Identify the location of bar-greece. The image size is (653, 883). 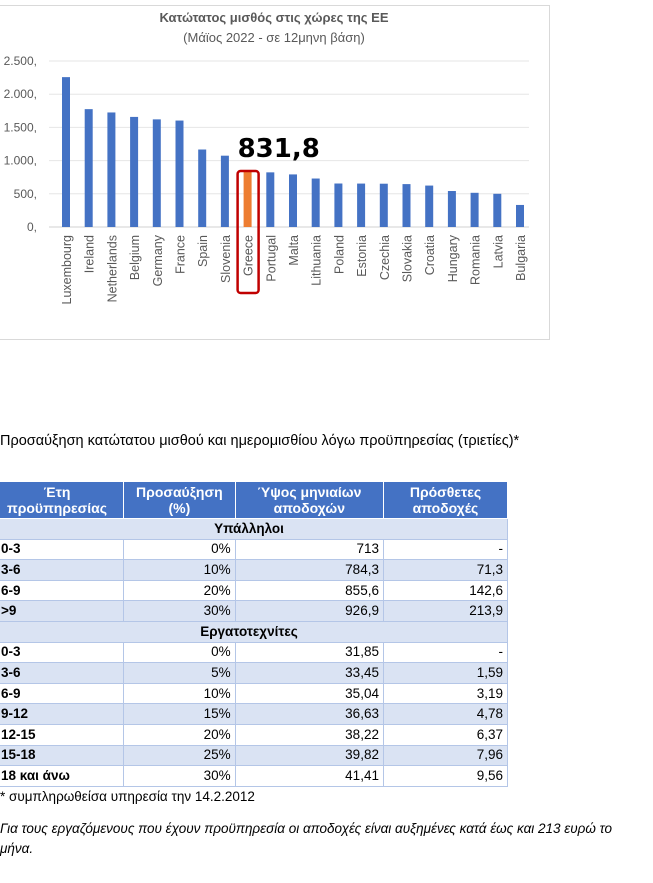
(247, 199).